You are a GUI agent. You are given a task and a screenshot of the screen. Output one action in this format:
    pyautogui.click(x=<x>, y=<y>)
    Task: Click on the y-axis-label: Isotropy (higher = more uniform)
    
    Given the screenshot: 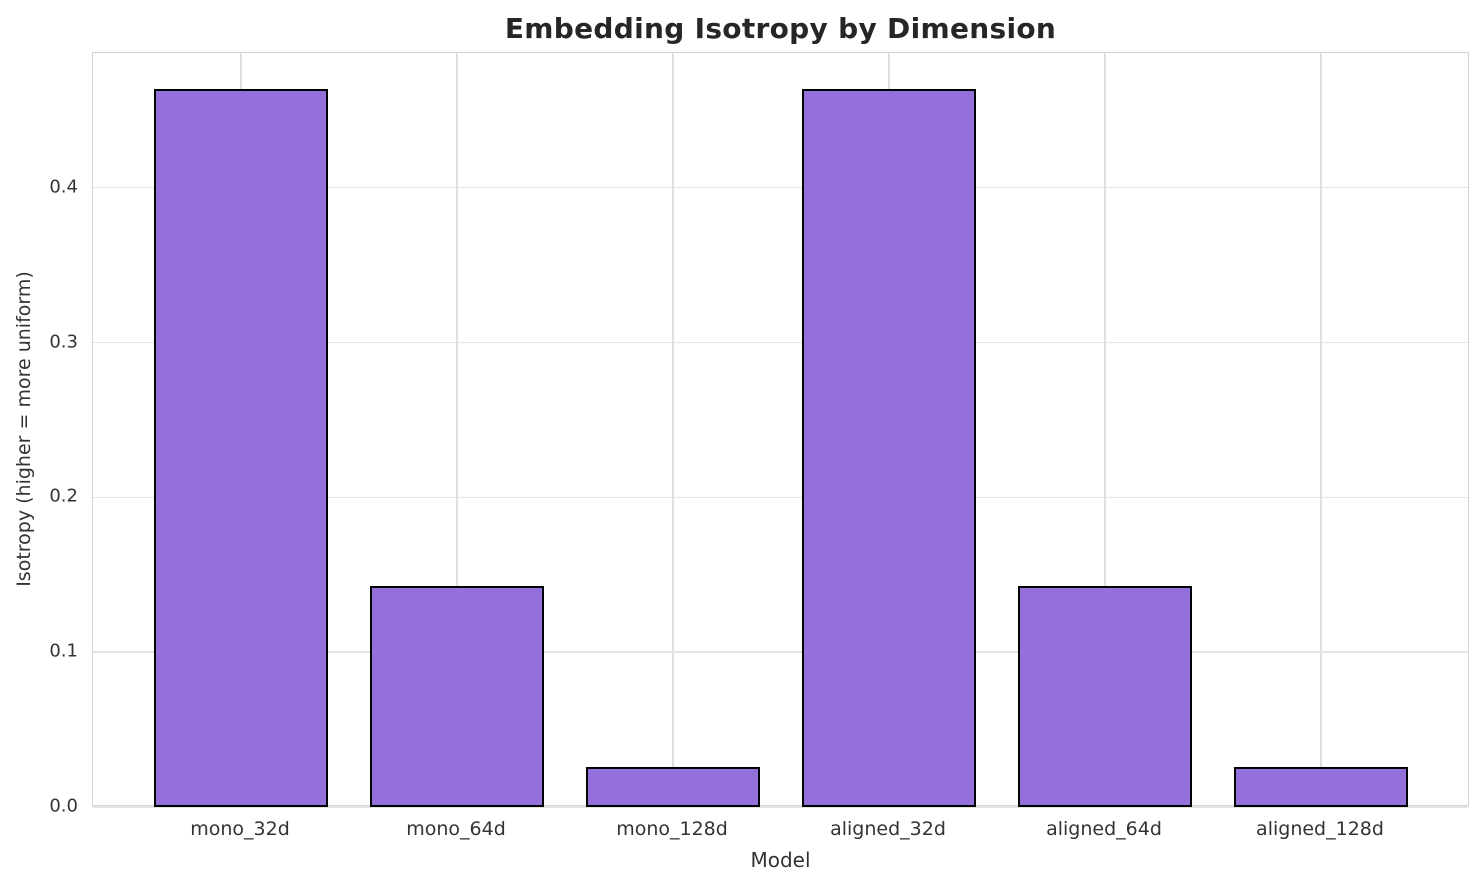 What is the action you would take?
    pyautogui.click(x=24, y=429)
    